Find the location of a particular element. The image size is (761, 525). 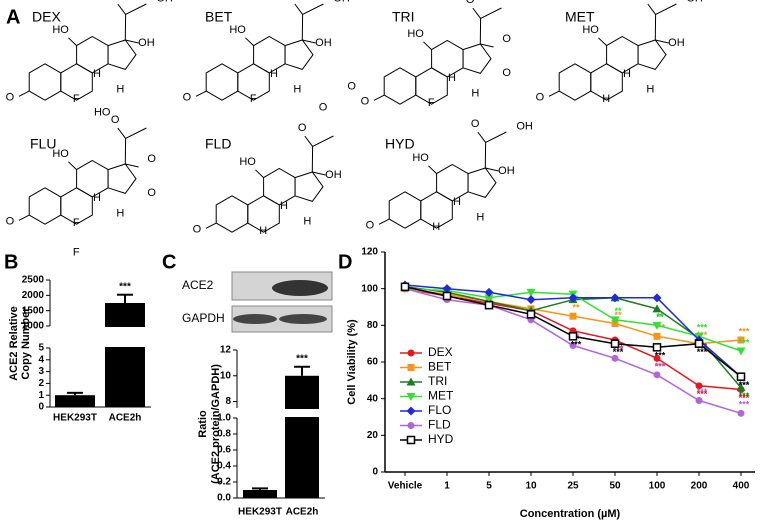

legend-label: BET is located at coordinates (440, 367).